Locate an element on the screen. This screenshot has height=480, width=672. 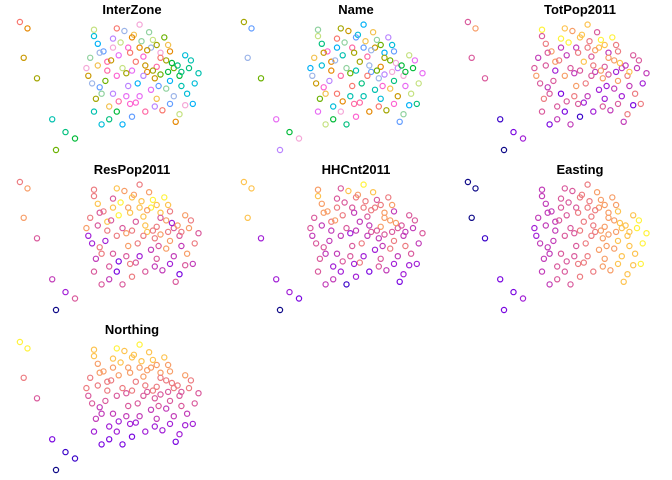
panel-title: HHCnt2011 is located at coordinates (356, 169).